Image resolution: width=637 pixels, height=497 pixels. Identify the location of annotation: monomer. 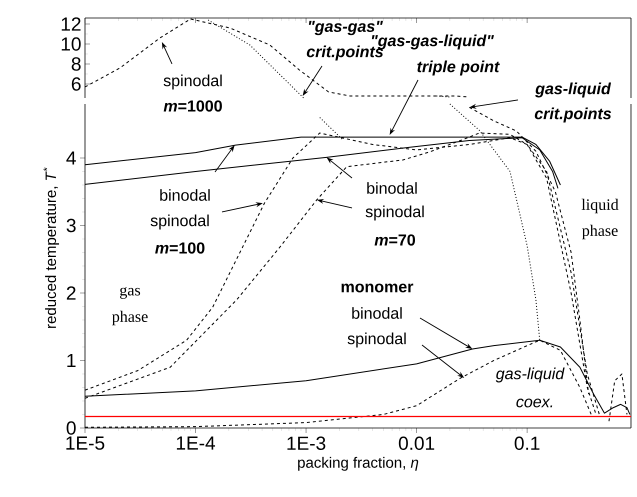
(378, 288).